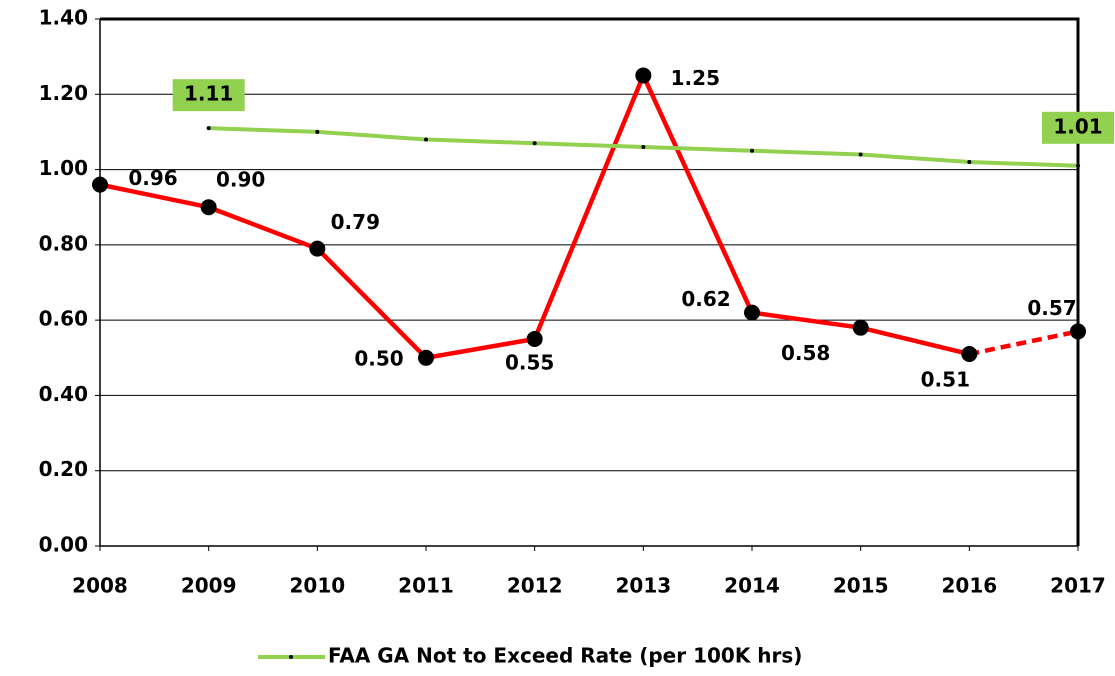 This screenshot has height=676, width=1115. What do you see at coordinates (63, 243) in the screenshot?
I see `y-tick-label: 0.80` at bounding box center [63, 243].